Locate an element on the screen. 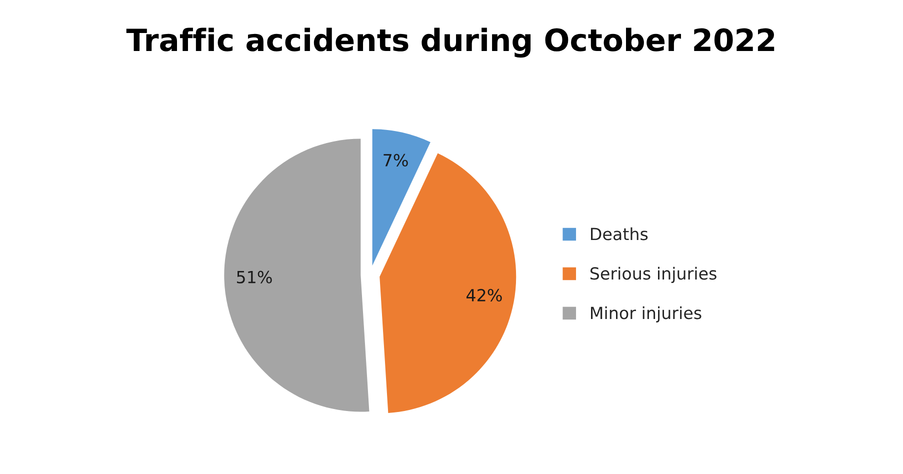 The width and height of the screenshot is (903, 474). data-label: 7% is located at coordinates (396, 160).